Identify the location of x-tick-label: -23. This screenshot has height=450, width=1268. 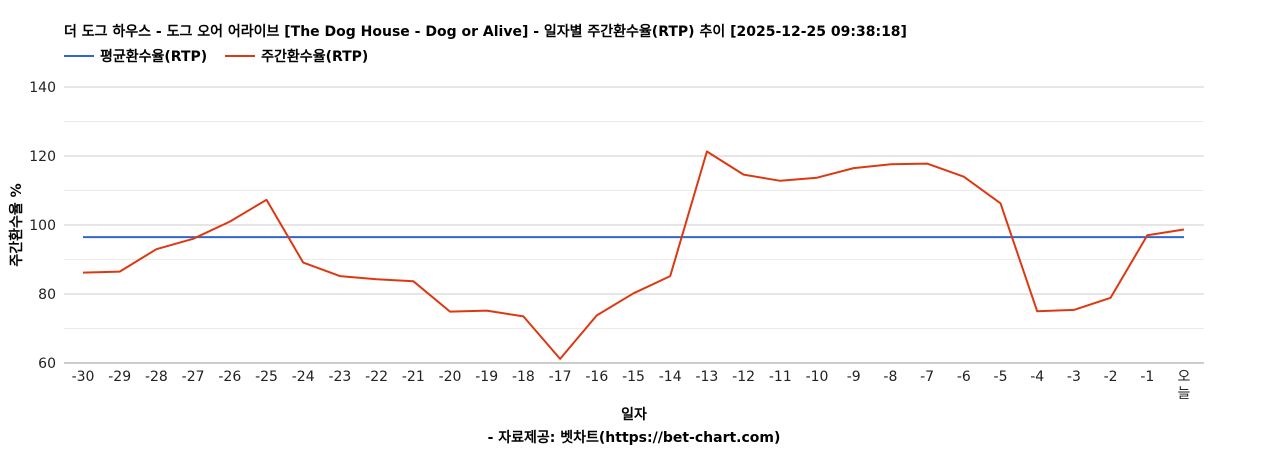
(339, 377).